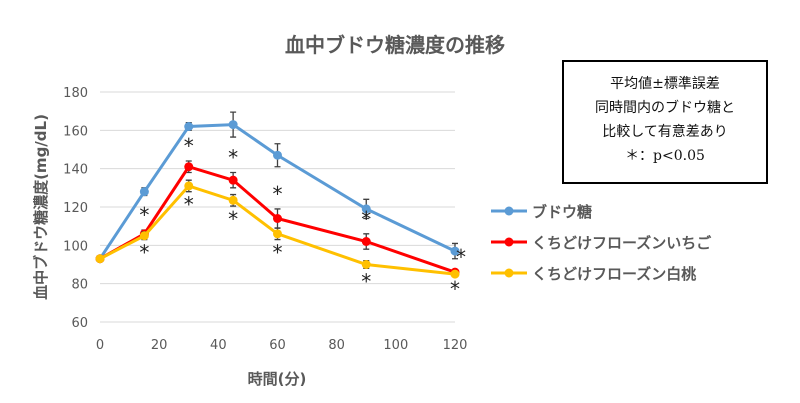  What do you see at coordinates (336, 345) in the screenshot?
I see `x-tick-label: 80` at bounding box center [336, 345].